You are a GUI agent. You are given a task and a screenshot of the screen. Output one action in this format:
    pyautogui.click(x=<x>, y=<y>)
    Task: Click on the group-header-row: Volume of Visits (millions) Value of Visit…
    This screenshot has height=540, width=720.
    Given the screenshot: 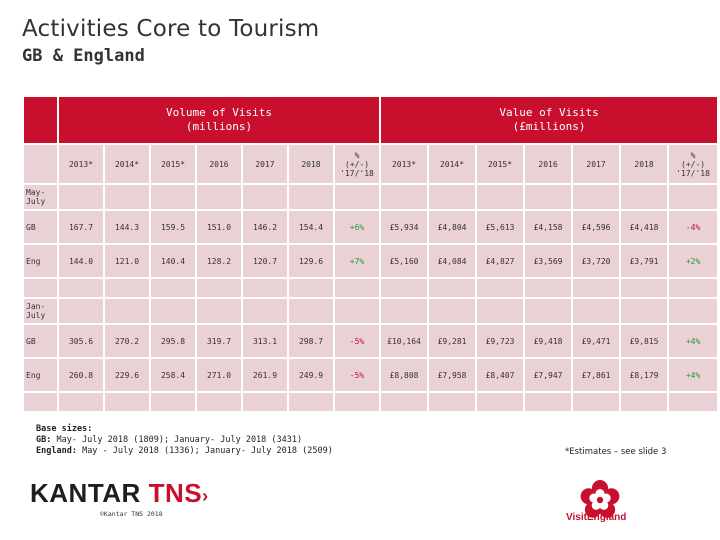 What is the action you would take?
    pyautogui.click(x=371, y=120)
    